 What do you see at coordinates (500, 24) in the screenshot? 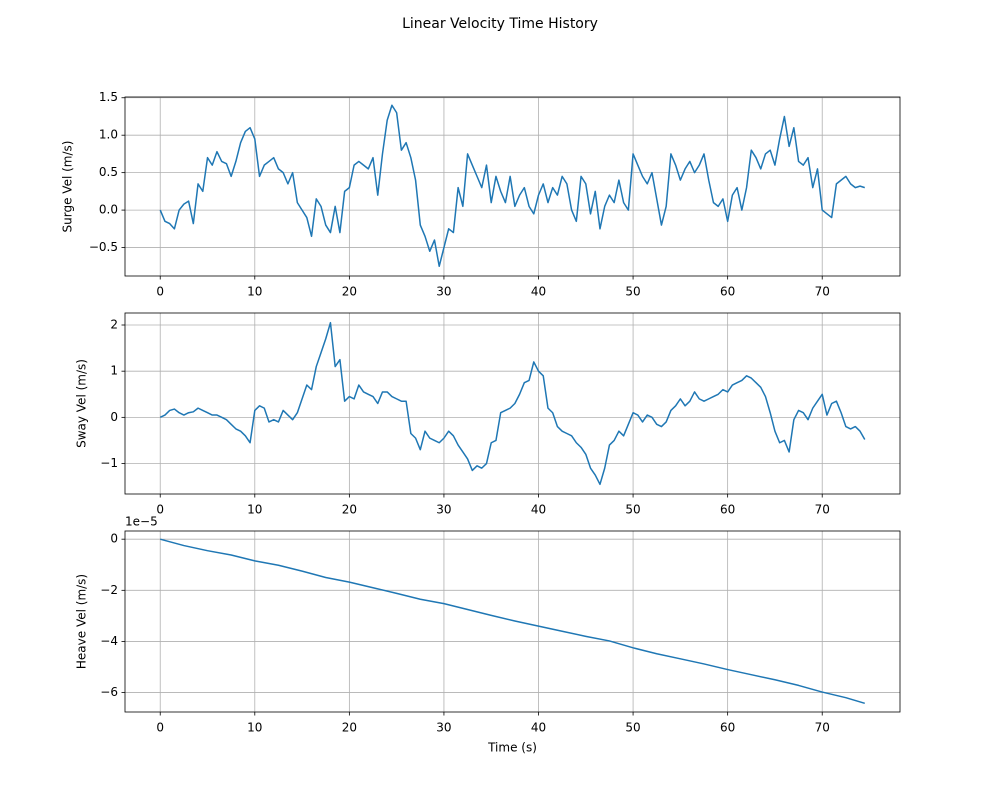
I see `figure-title: Linear Velocity Time History` at bounding box center [500, 24].